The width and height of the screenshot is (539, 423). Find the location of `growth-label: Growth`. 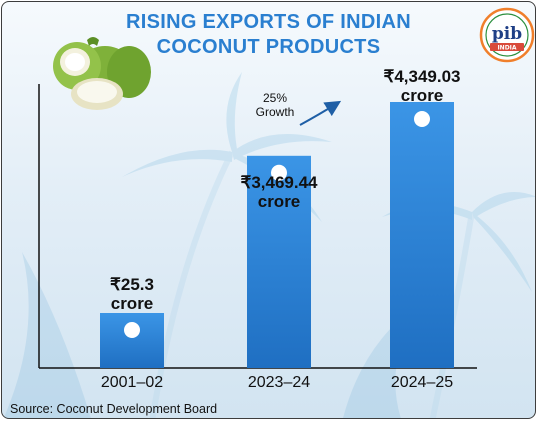

growth-label: Growth is located at coordinates (275, 112).